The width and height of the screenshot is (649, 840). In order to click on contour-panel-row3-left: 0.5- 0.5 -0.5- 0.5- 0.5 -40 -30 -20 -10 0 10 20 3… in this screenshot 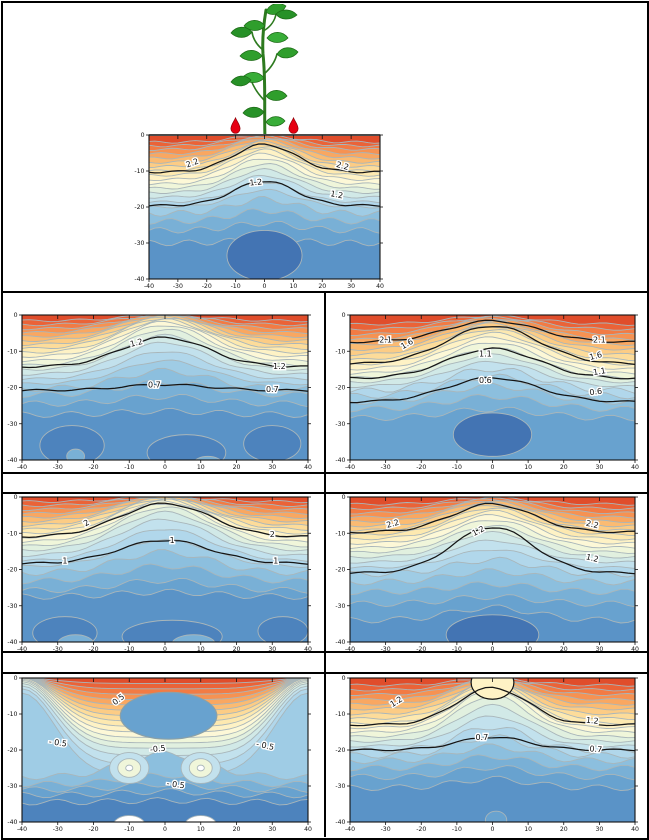, I will do `click(161, 755)`.